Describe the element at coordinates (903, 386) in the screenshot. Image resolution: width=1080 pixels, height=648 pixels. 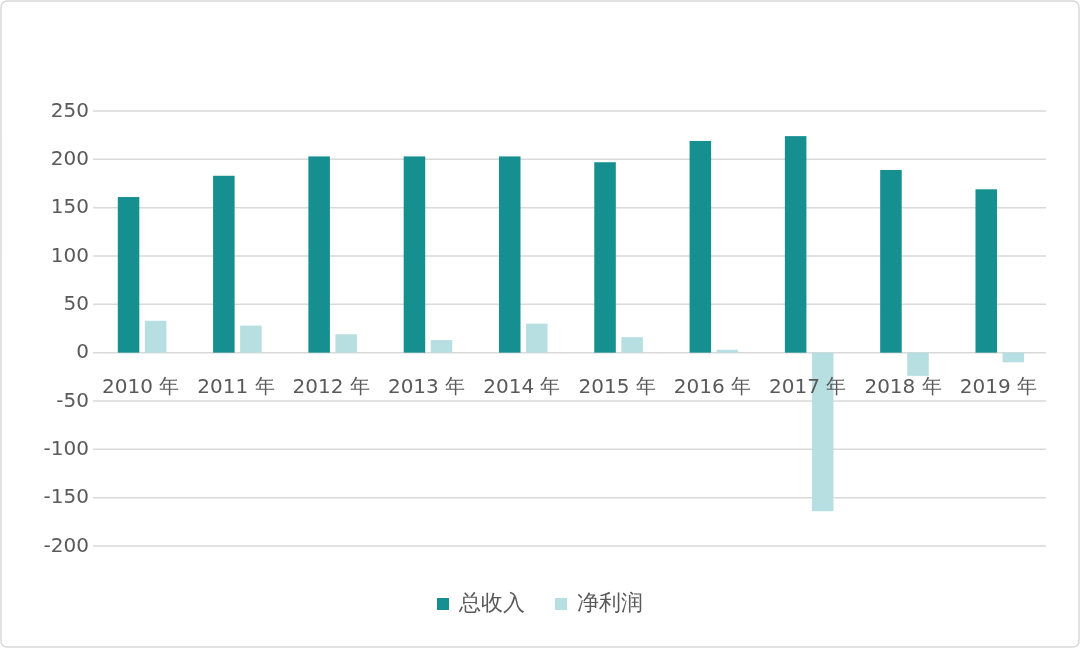
I see `x-tick-label: 2018 年` at that location.